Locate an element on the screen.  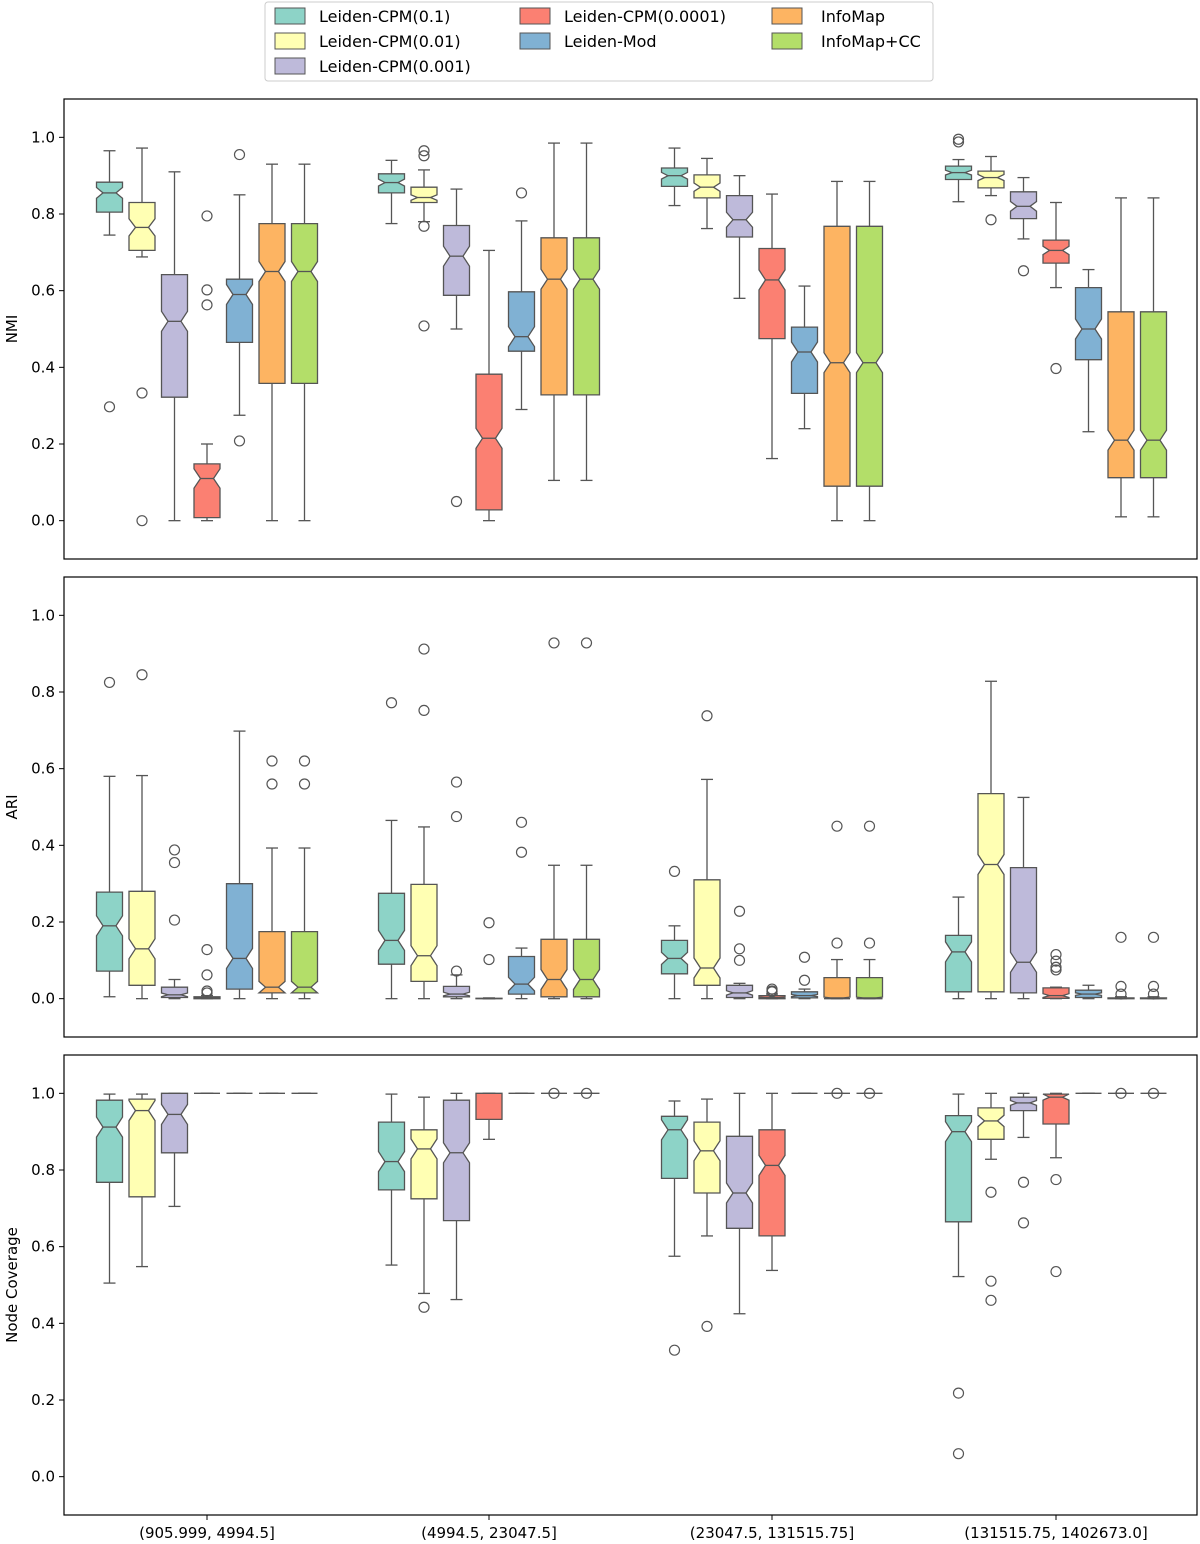
legend-entry: InfoMap+CC is located at coordinates (846, 41).